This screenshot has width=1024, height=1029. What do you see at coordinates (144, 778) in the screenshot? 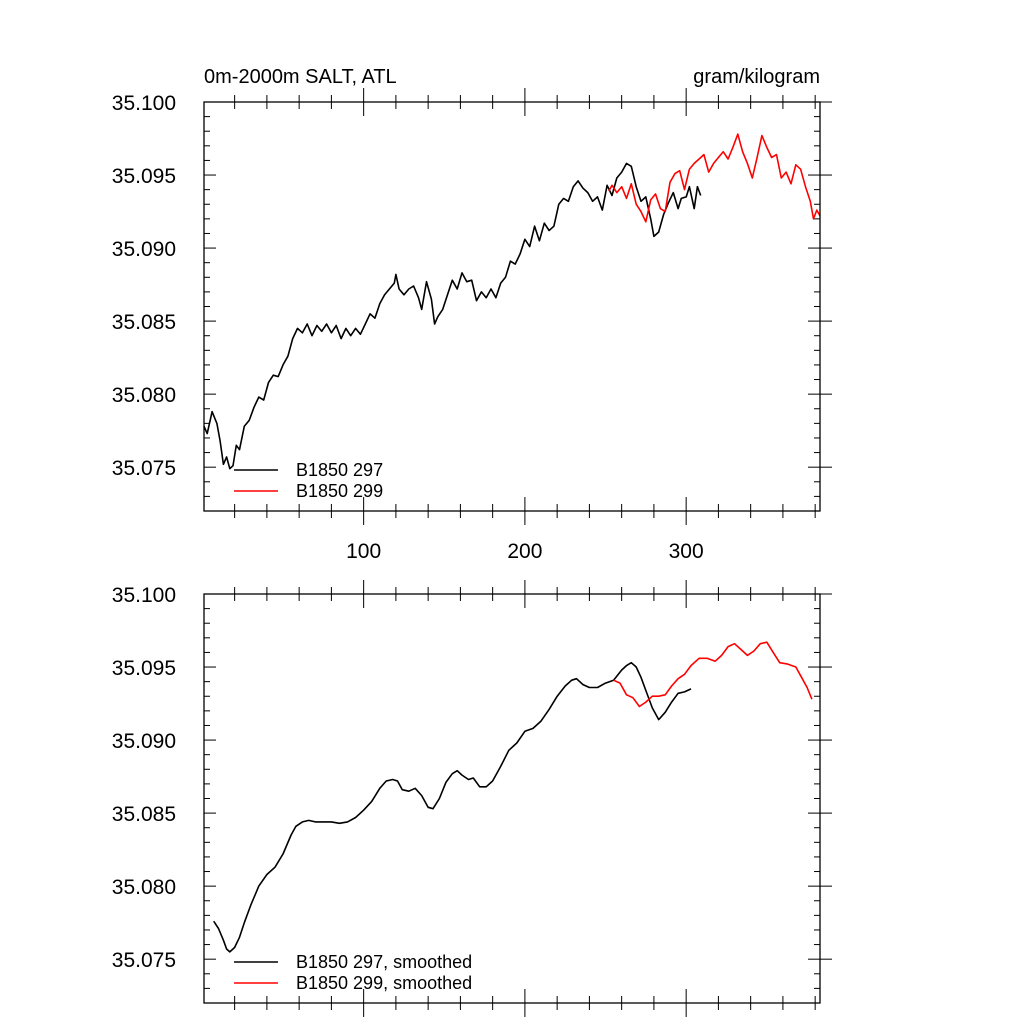
I see `bottom-y-axis-labels: 35.075 35.080 35.085 35.090 35.095 35.100` at bounding box center [144, 778].